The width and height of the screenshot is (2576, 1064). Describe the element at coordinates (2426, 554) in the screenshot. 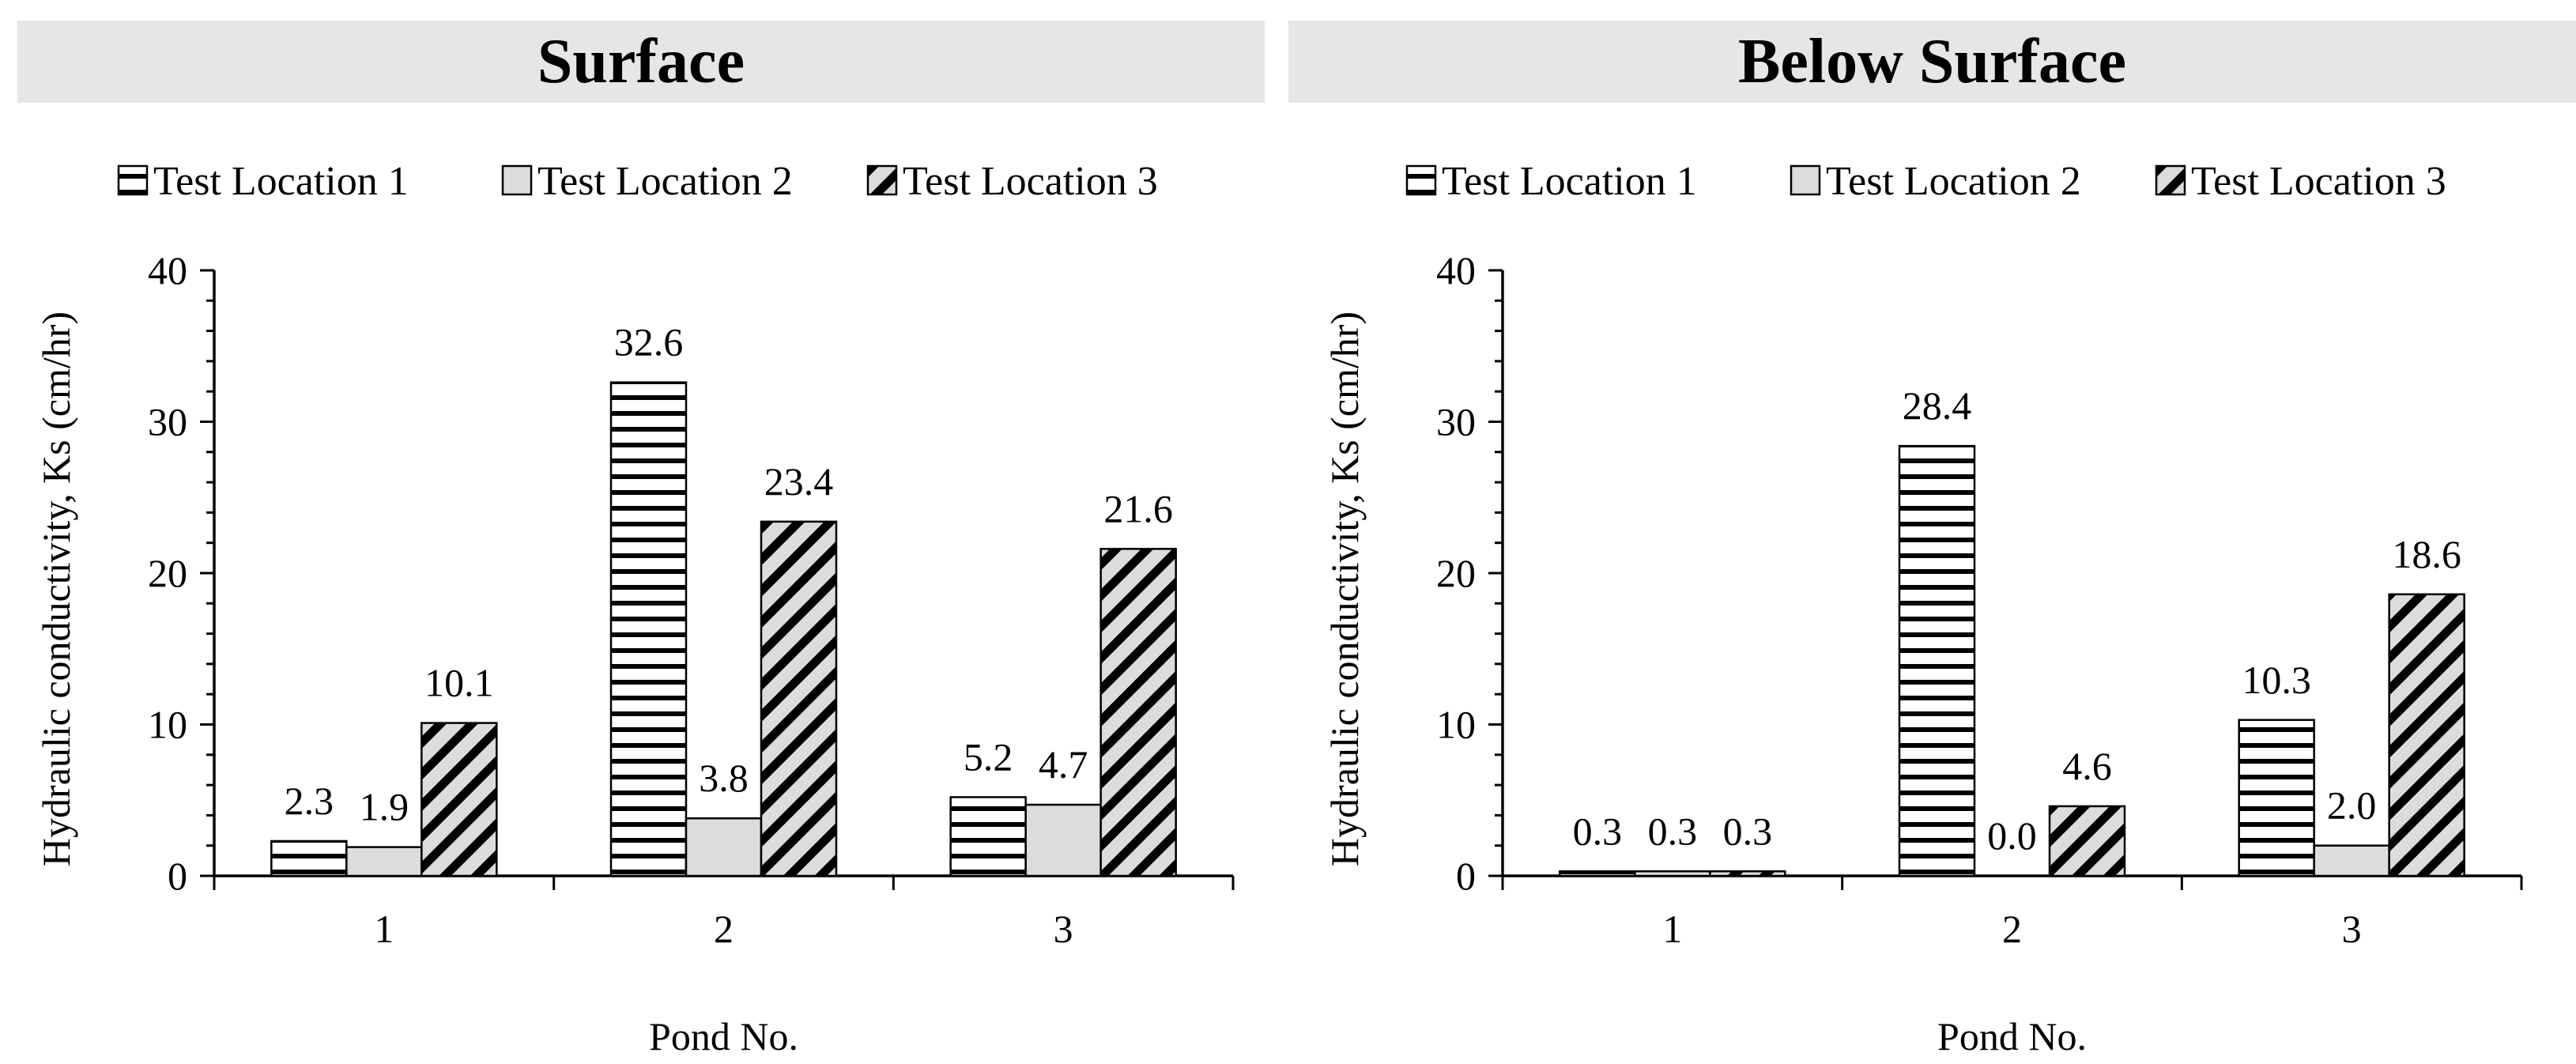

I see `data-label: 18.6` at that location.